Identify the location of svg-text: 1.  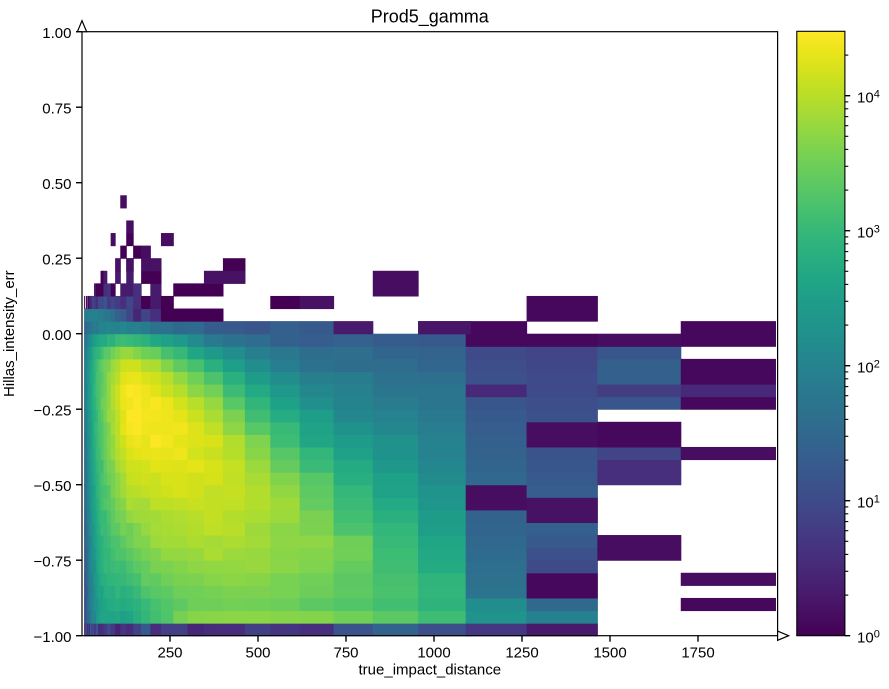
(877, 500).